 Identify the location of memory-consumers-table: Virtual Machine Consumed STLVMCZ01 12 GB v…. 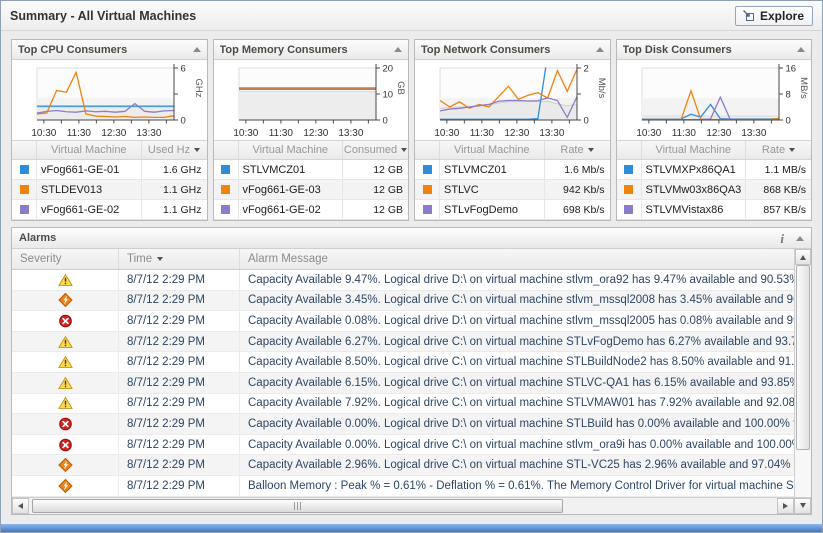
(310, 180).